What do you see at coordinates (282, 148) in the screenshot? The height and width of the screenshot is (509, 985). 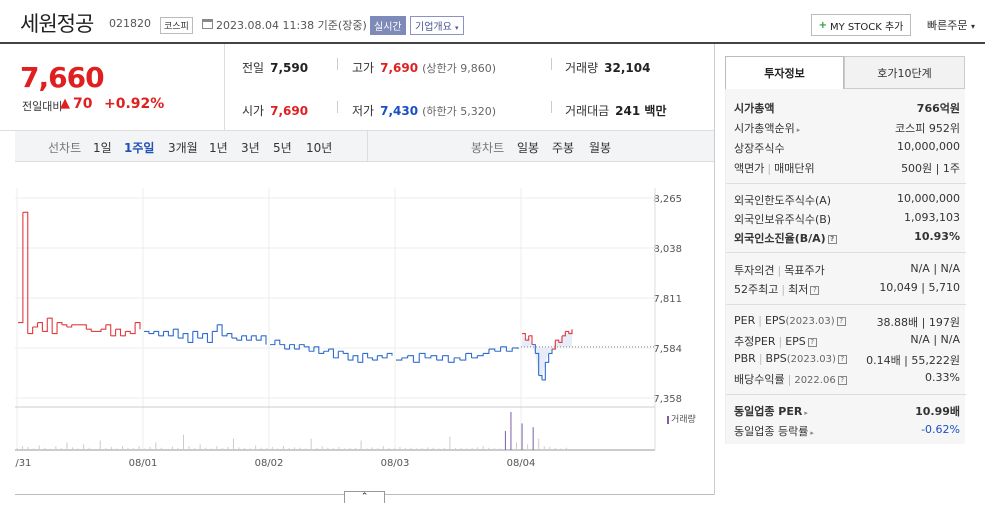 I see `period-5y: 5년` at bounding box center [282, 148].